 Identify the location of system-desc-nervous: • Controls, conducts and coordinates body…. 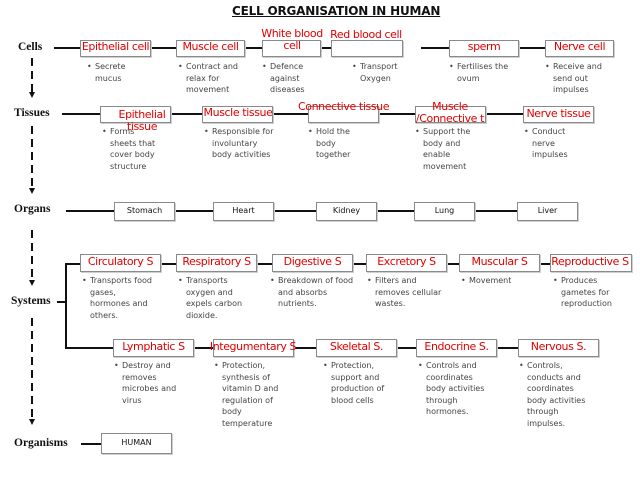
(552, 394).